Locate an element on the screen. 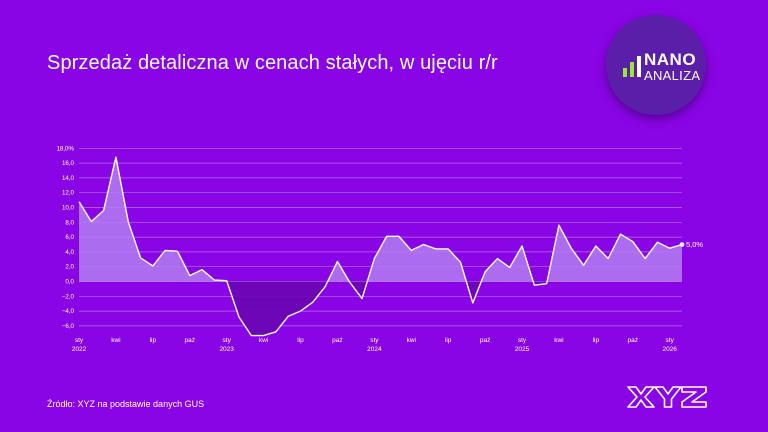 Image resolution: width=768 pixels, height=432 pixels. x-tick-year-label: 2023 is located at coordinates (226, 349).